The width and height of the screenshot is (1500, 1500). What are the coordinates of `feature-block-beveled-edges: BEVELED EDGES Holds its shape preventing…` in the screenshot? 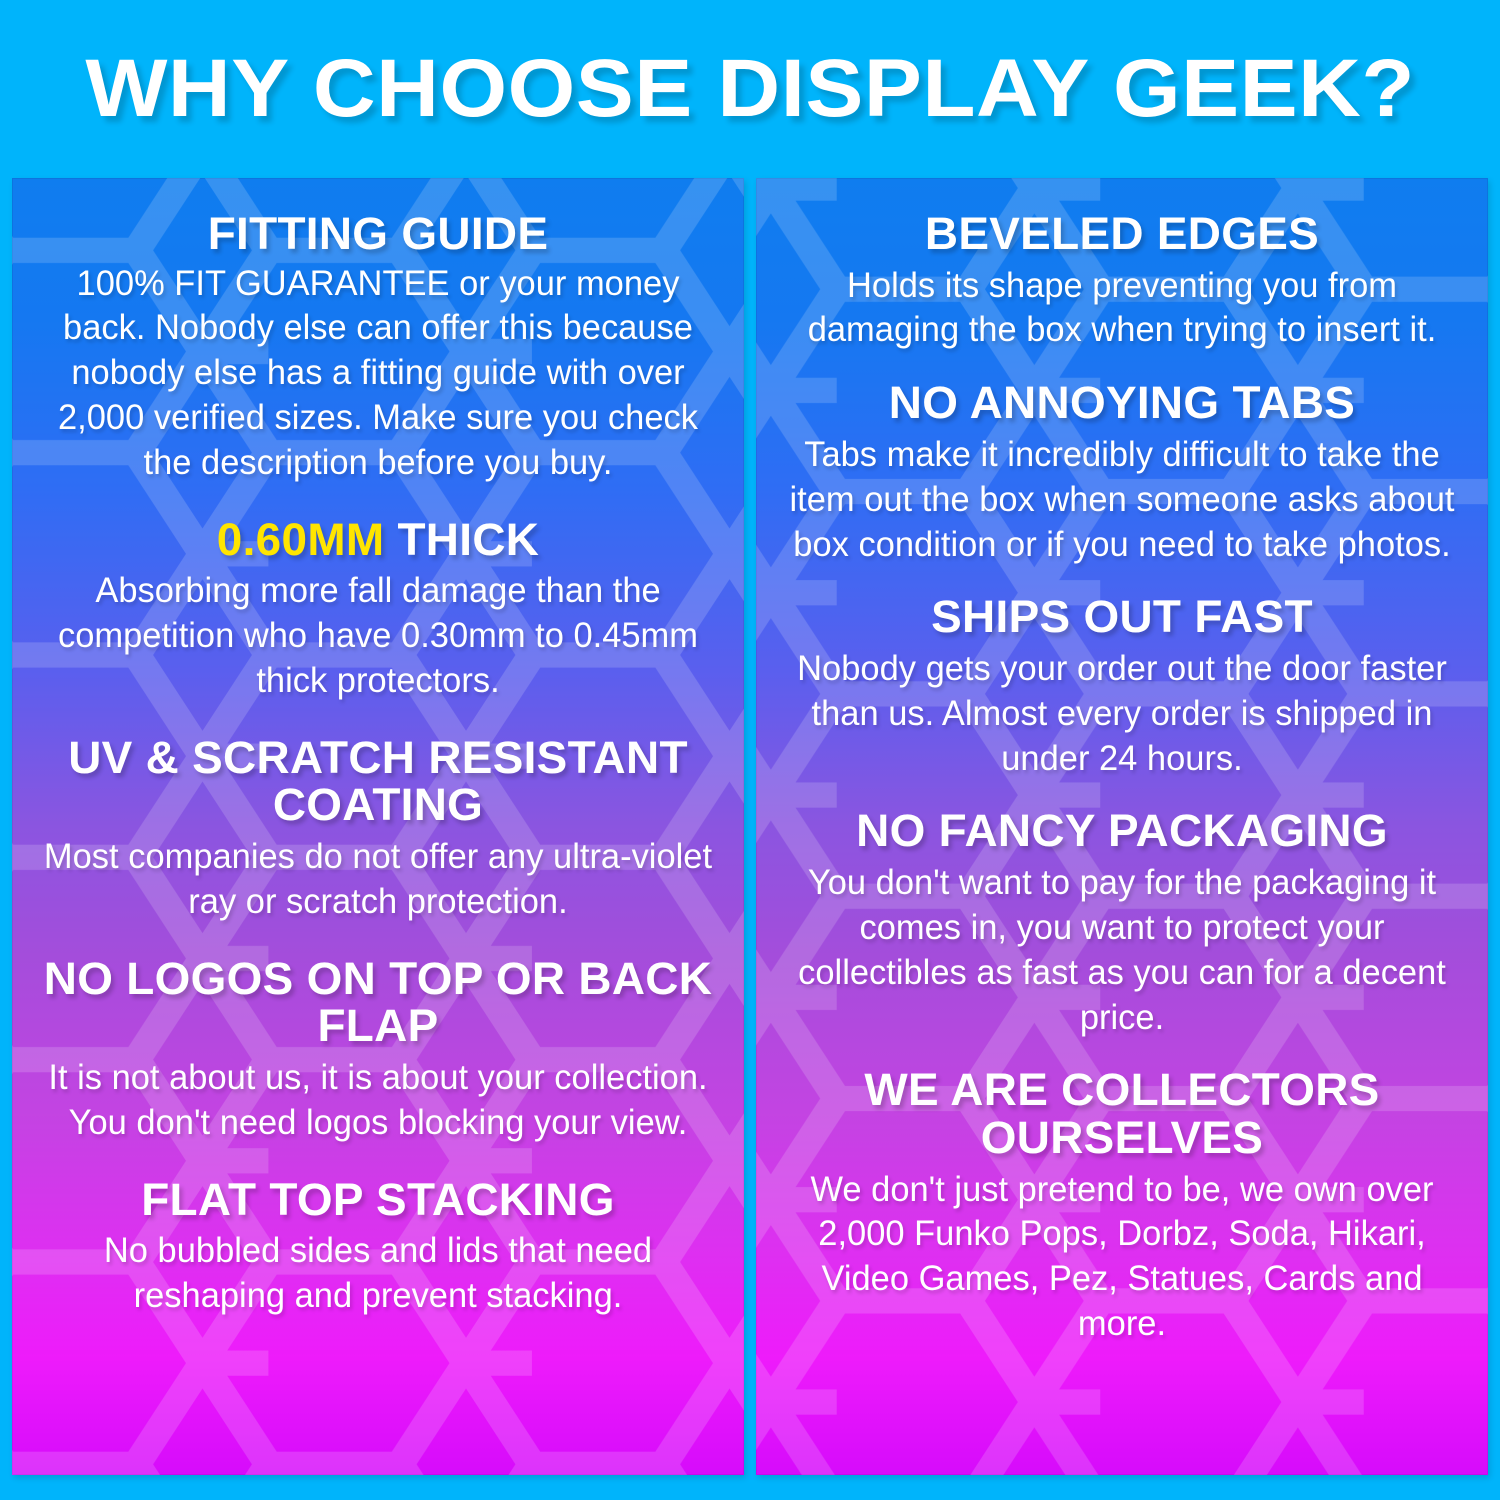 It's located at (1122, 281).